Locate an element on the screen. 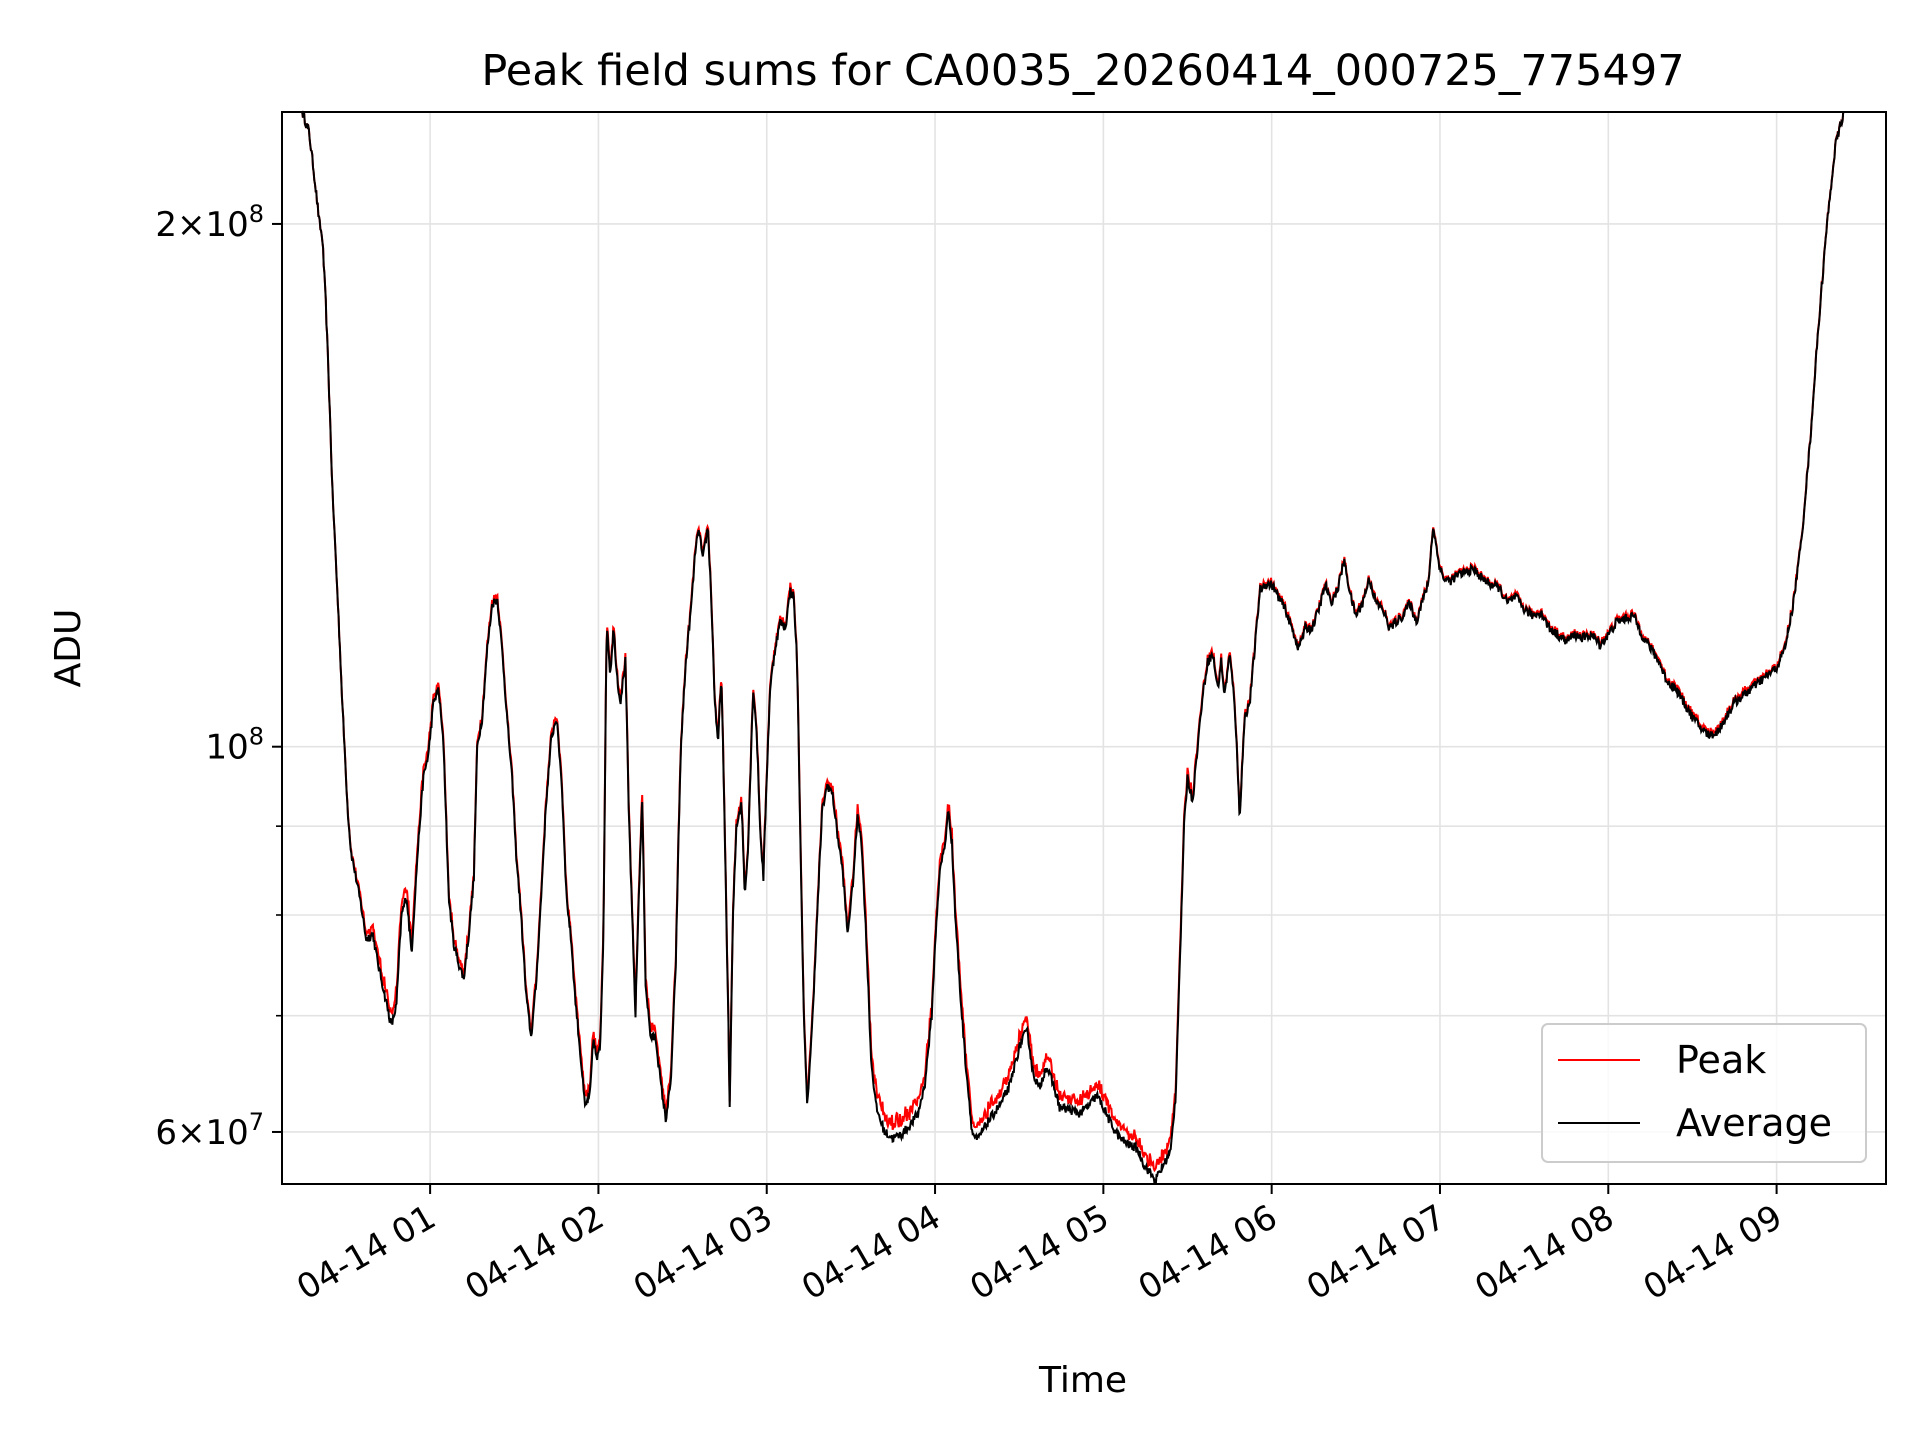 The width and height of the screenshot is (1920, 1440). legend-box is located at coordinates (1704, 1093).